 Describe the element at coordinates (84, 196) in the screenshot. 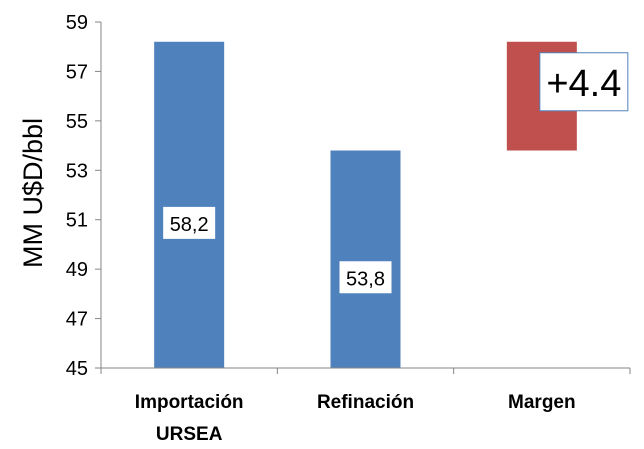

I see `y-axis: 45 47 49 51 53 55 57 59` at that location.